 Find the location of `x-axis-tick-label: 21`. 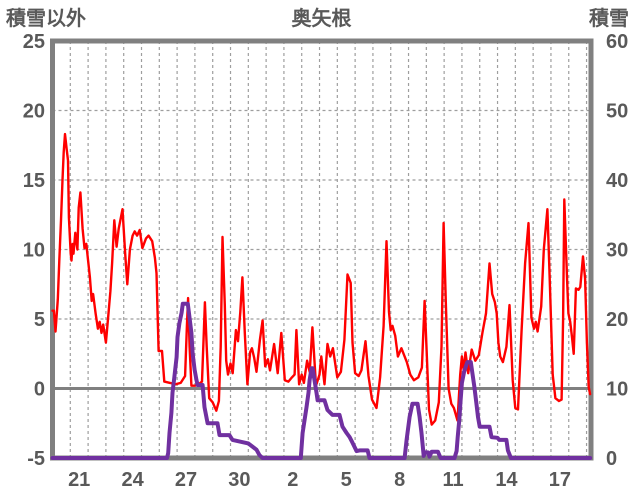

x-axis-tick-label: 21 is located at coordinates (79, 480).